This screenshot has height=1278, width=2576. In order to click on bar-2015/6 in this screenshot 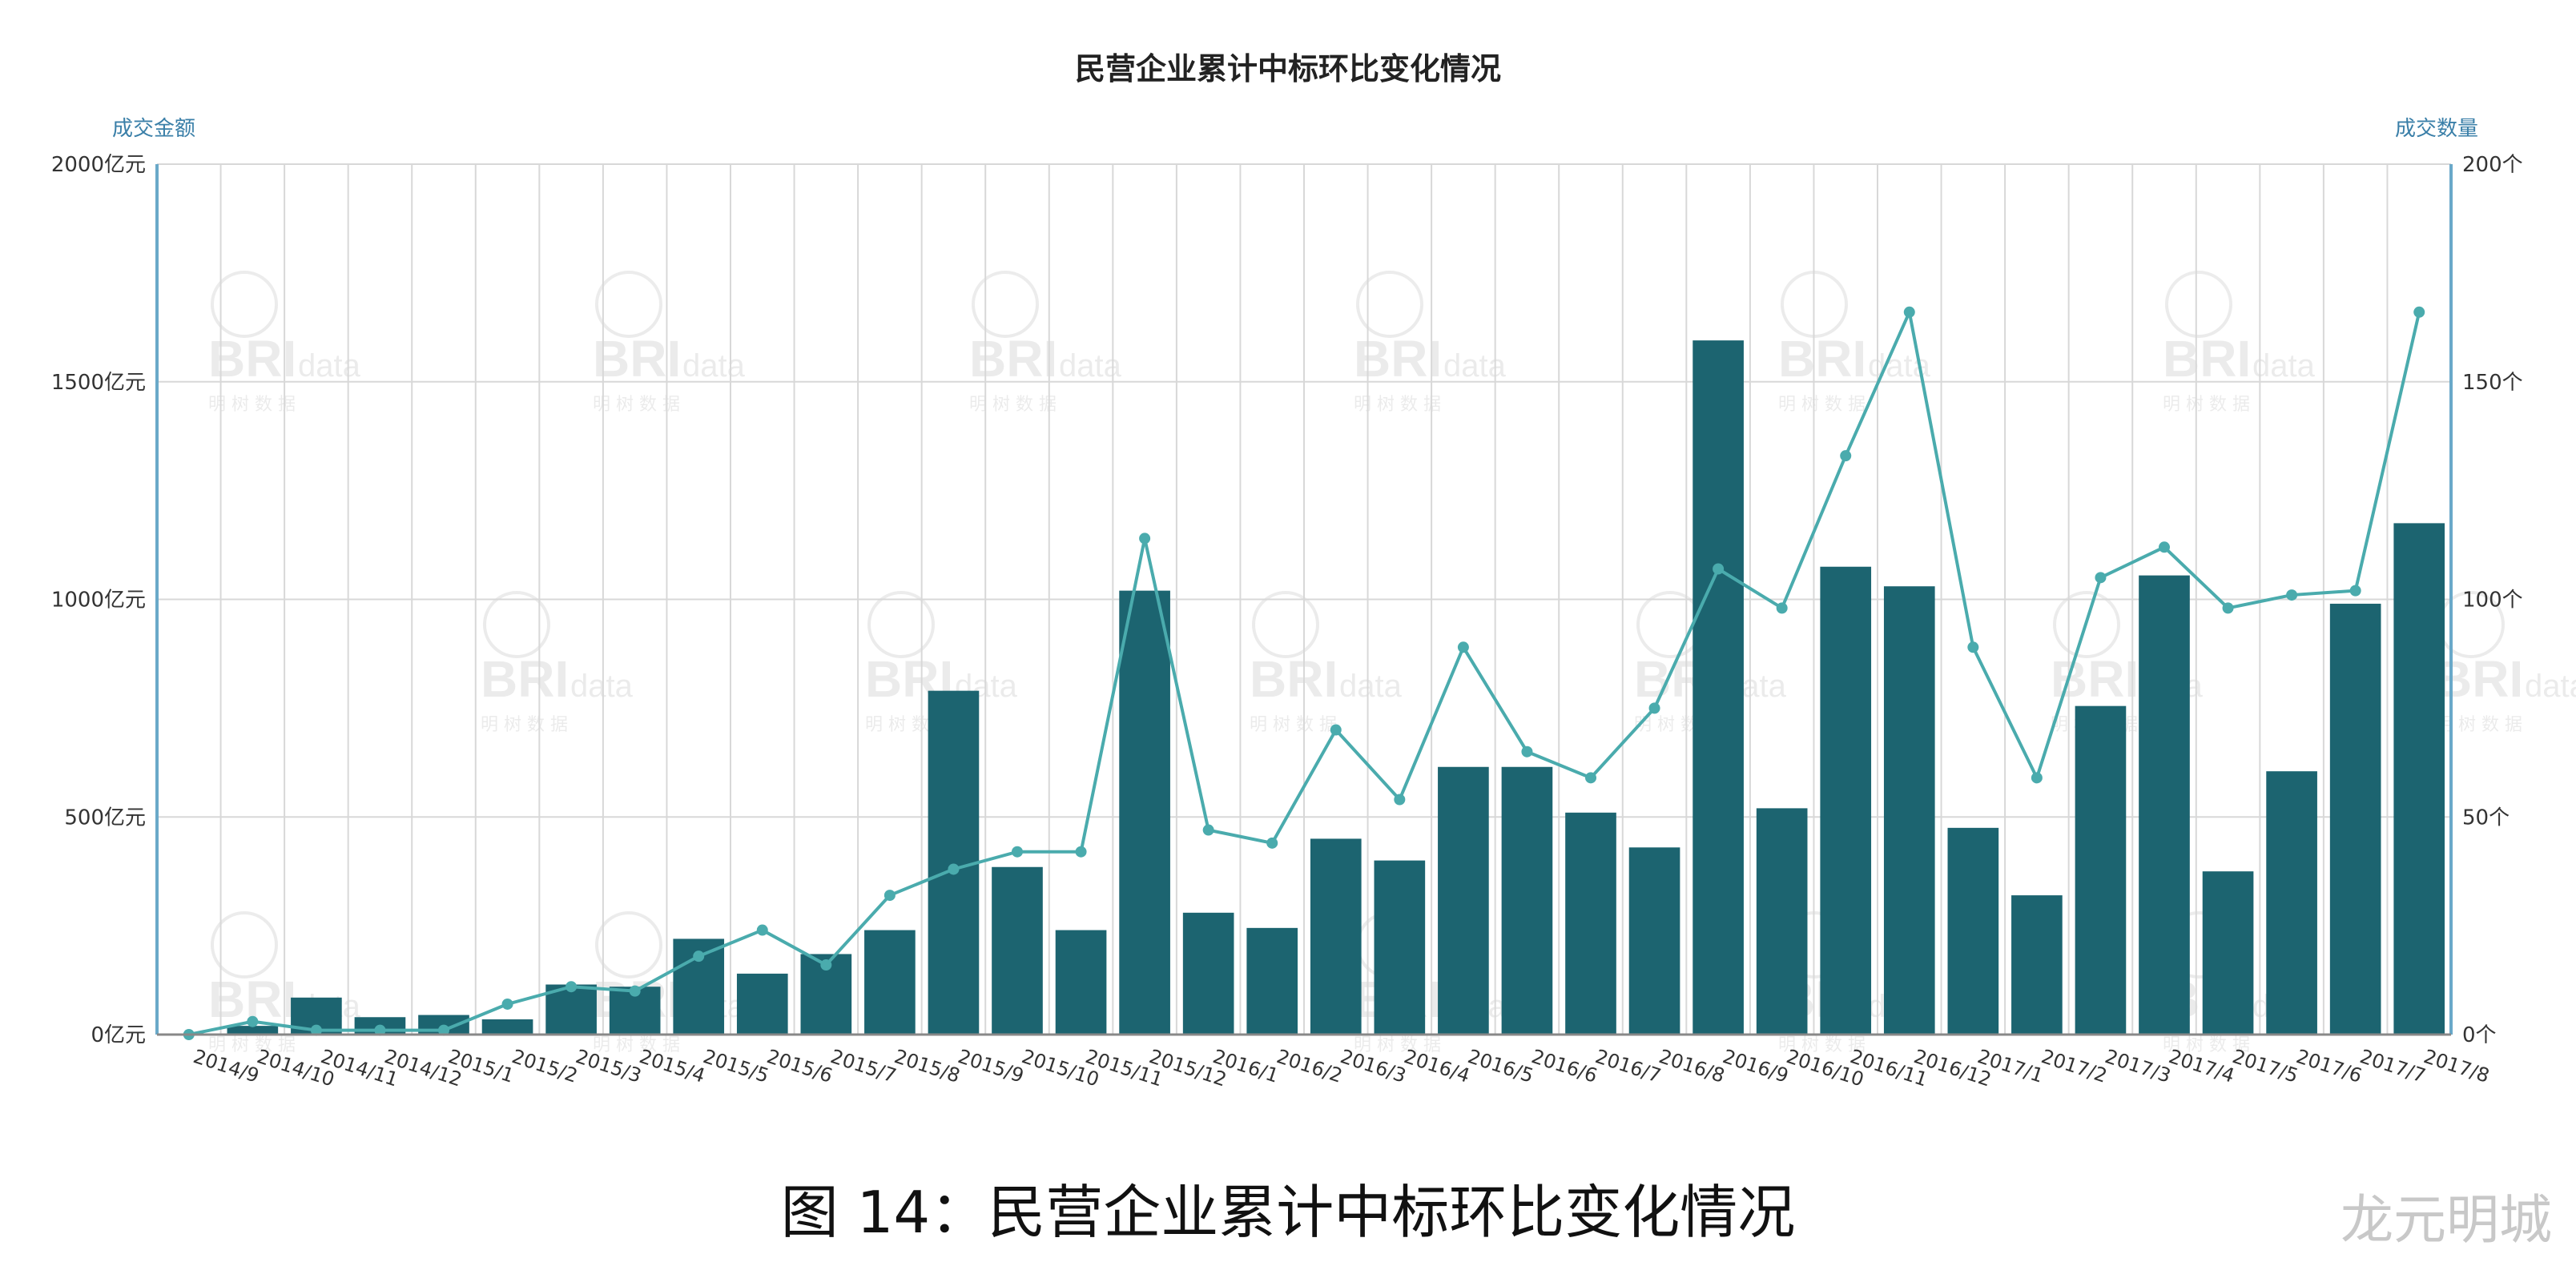, I will do `click(762, 1004)`.